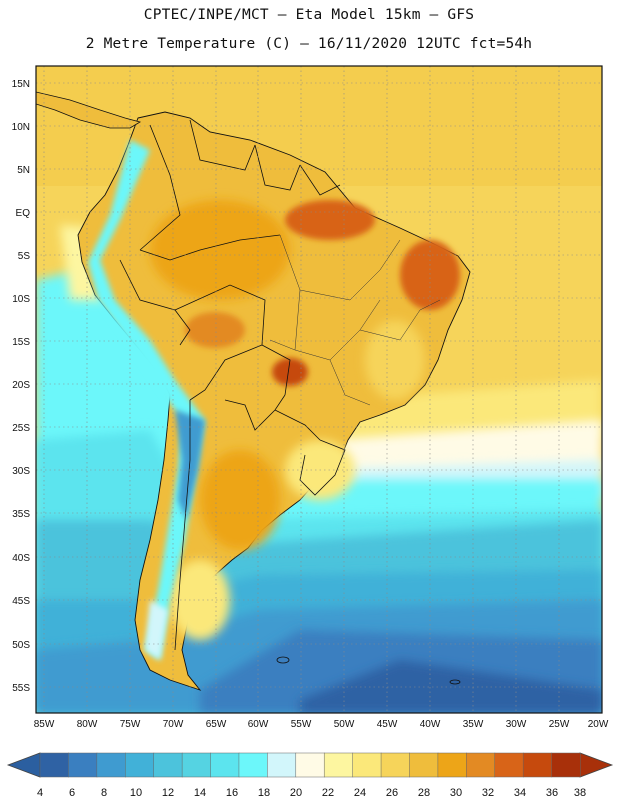 The width and height of the screenshot is (618, 800). Describe the element at coordinates (21, 514) in the screenshot. I see `lat-label: 35S` at that location.